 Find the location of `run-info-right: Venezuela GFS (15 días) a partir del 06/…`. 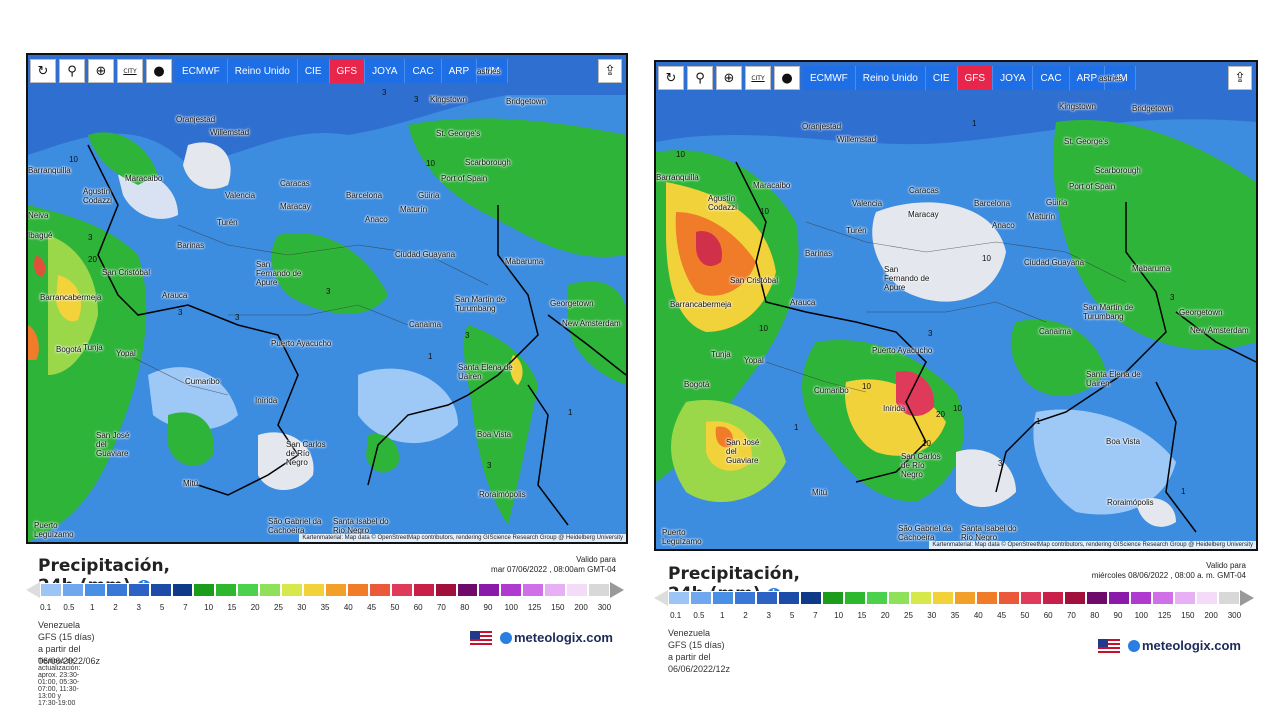

run-info-right: Venezuela GFS (15 días) a partir del 06/… is located at coordinates (699, 651).